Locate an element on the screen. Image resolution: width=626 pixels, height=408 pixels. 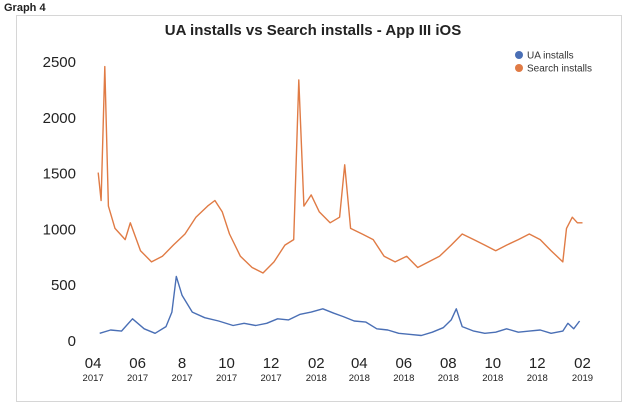
y-tick-label: 2000 is located at coordinates (59, 118).